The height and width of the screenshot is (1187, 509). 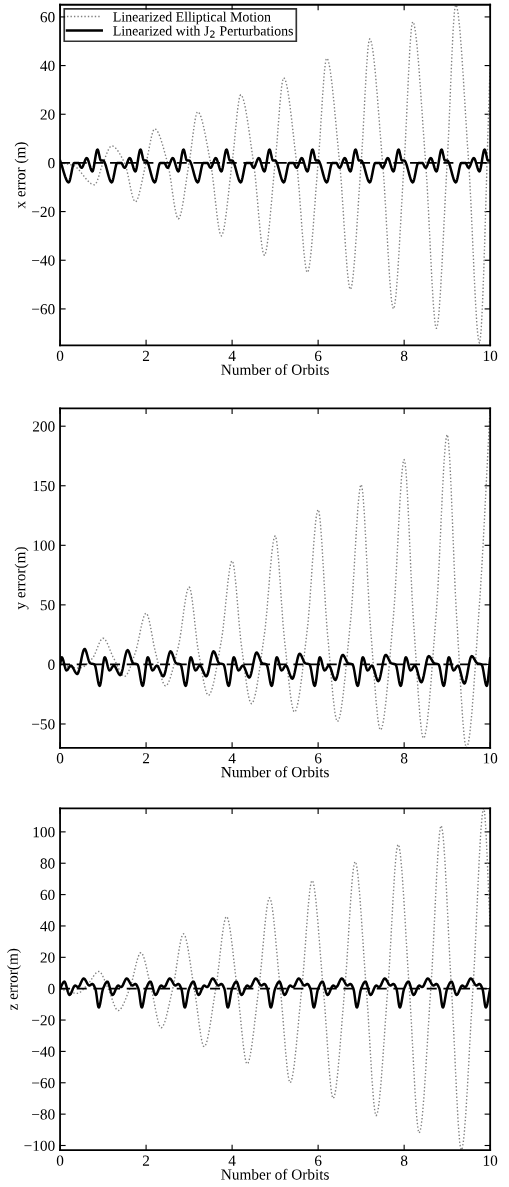 What do you see at coordinates (21, 578) in the screenshot?
I see `y-axis-title: y error(m)` at bounding box center [21, 578].